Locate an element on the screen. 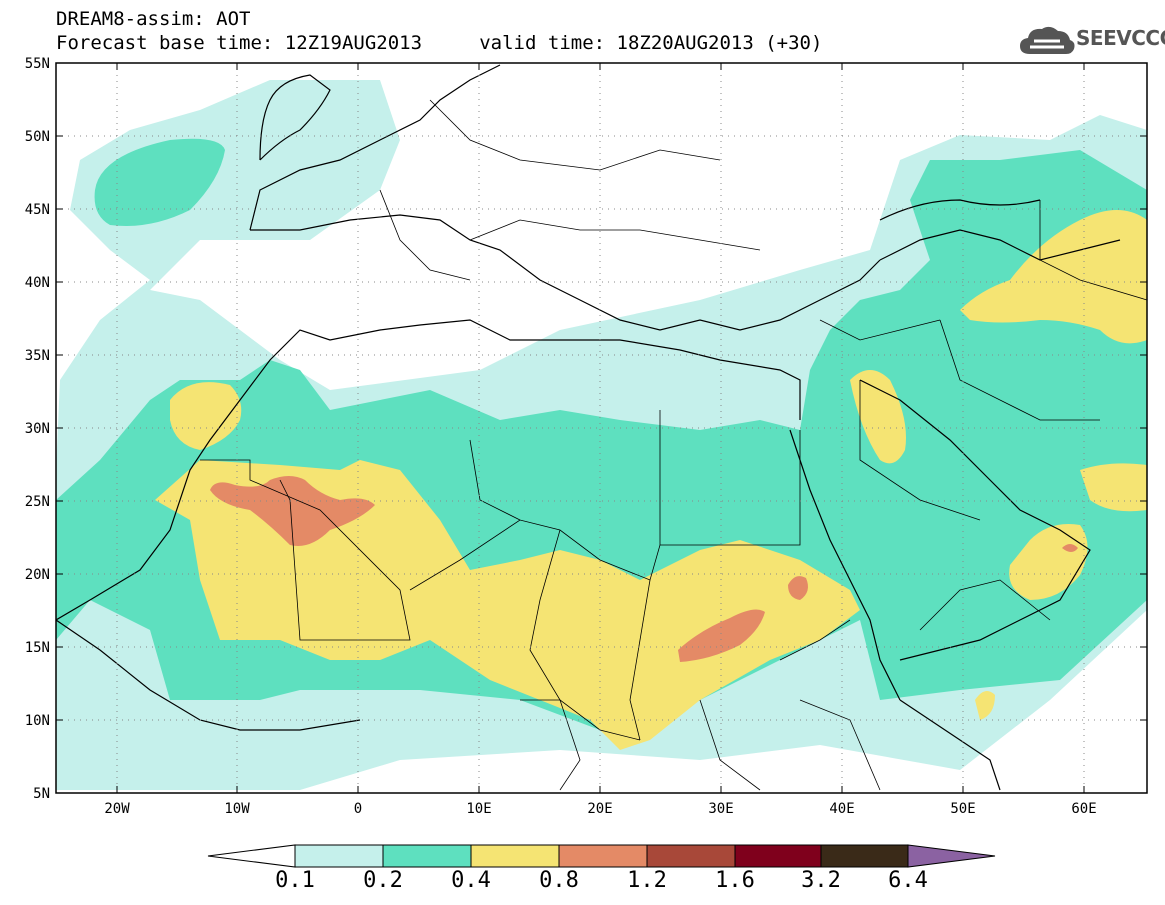  aot-contour-0.8-oman is located at coordinates (1070, 548).